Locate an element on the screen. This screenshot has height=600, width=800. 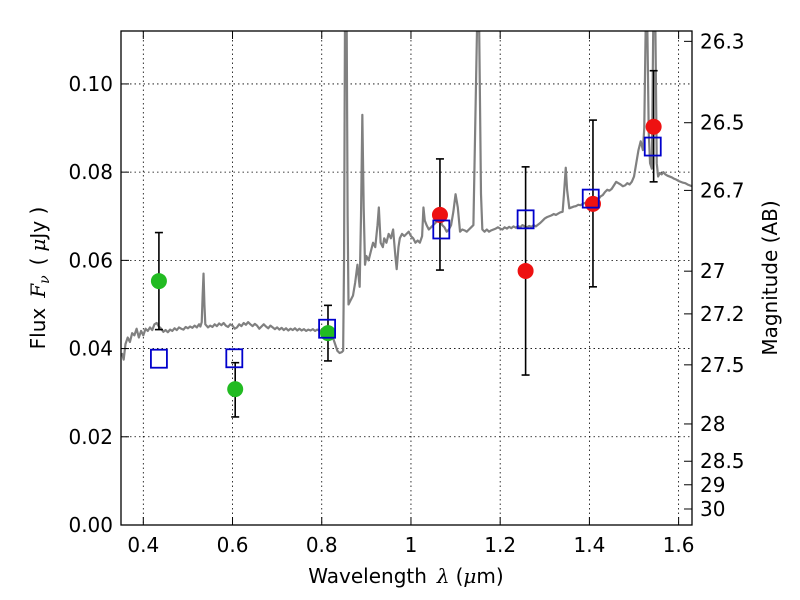
x-tick-label: 0.8 is located at coordinates (322, 545).